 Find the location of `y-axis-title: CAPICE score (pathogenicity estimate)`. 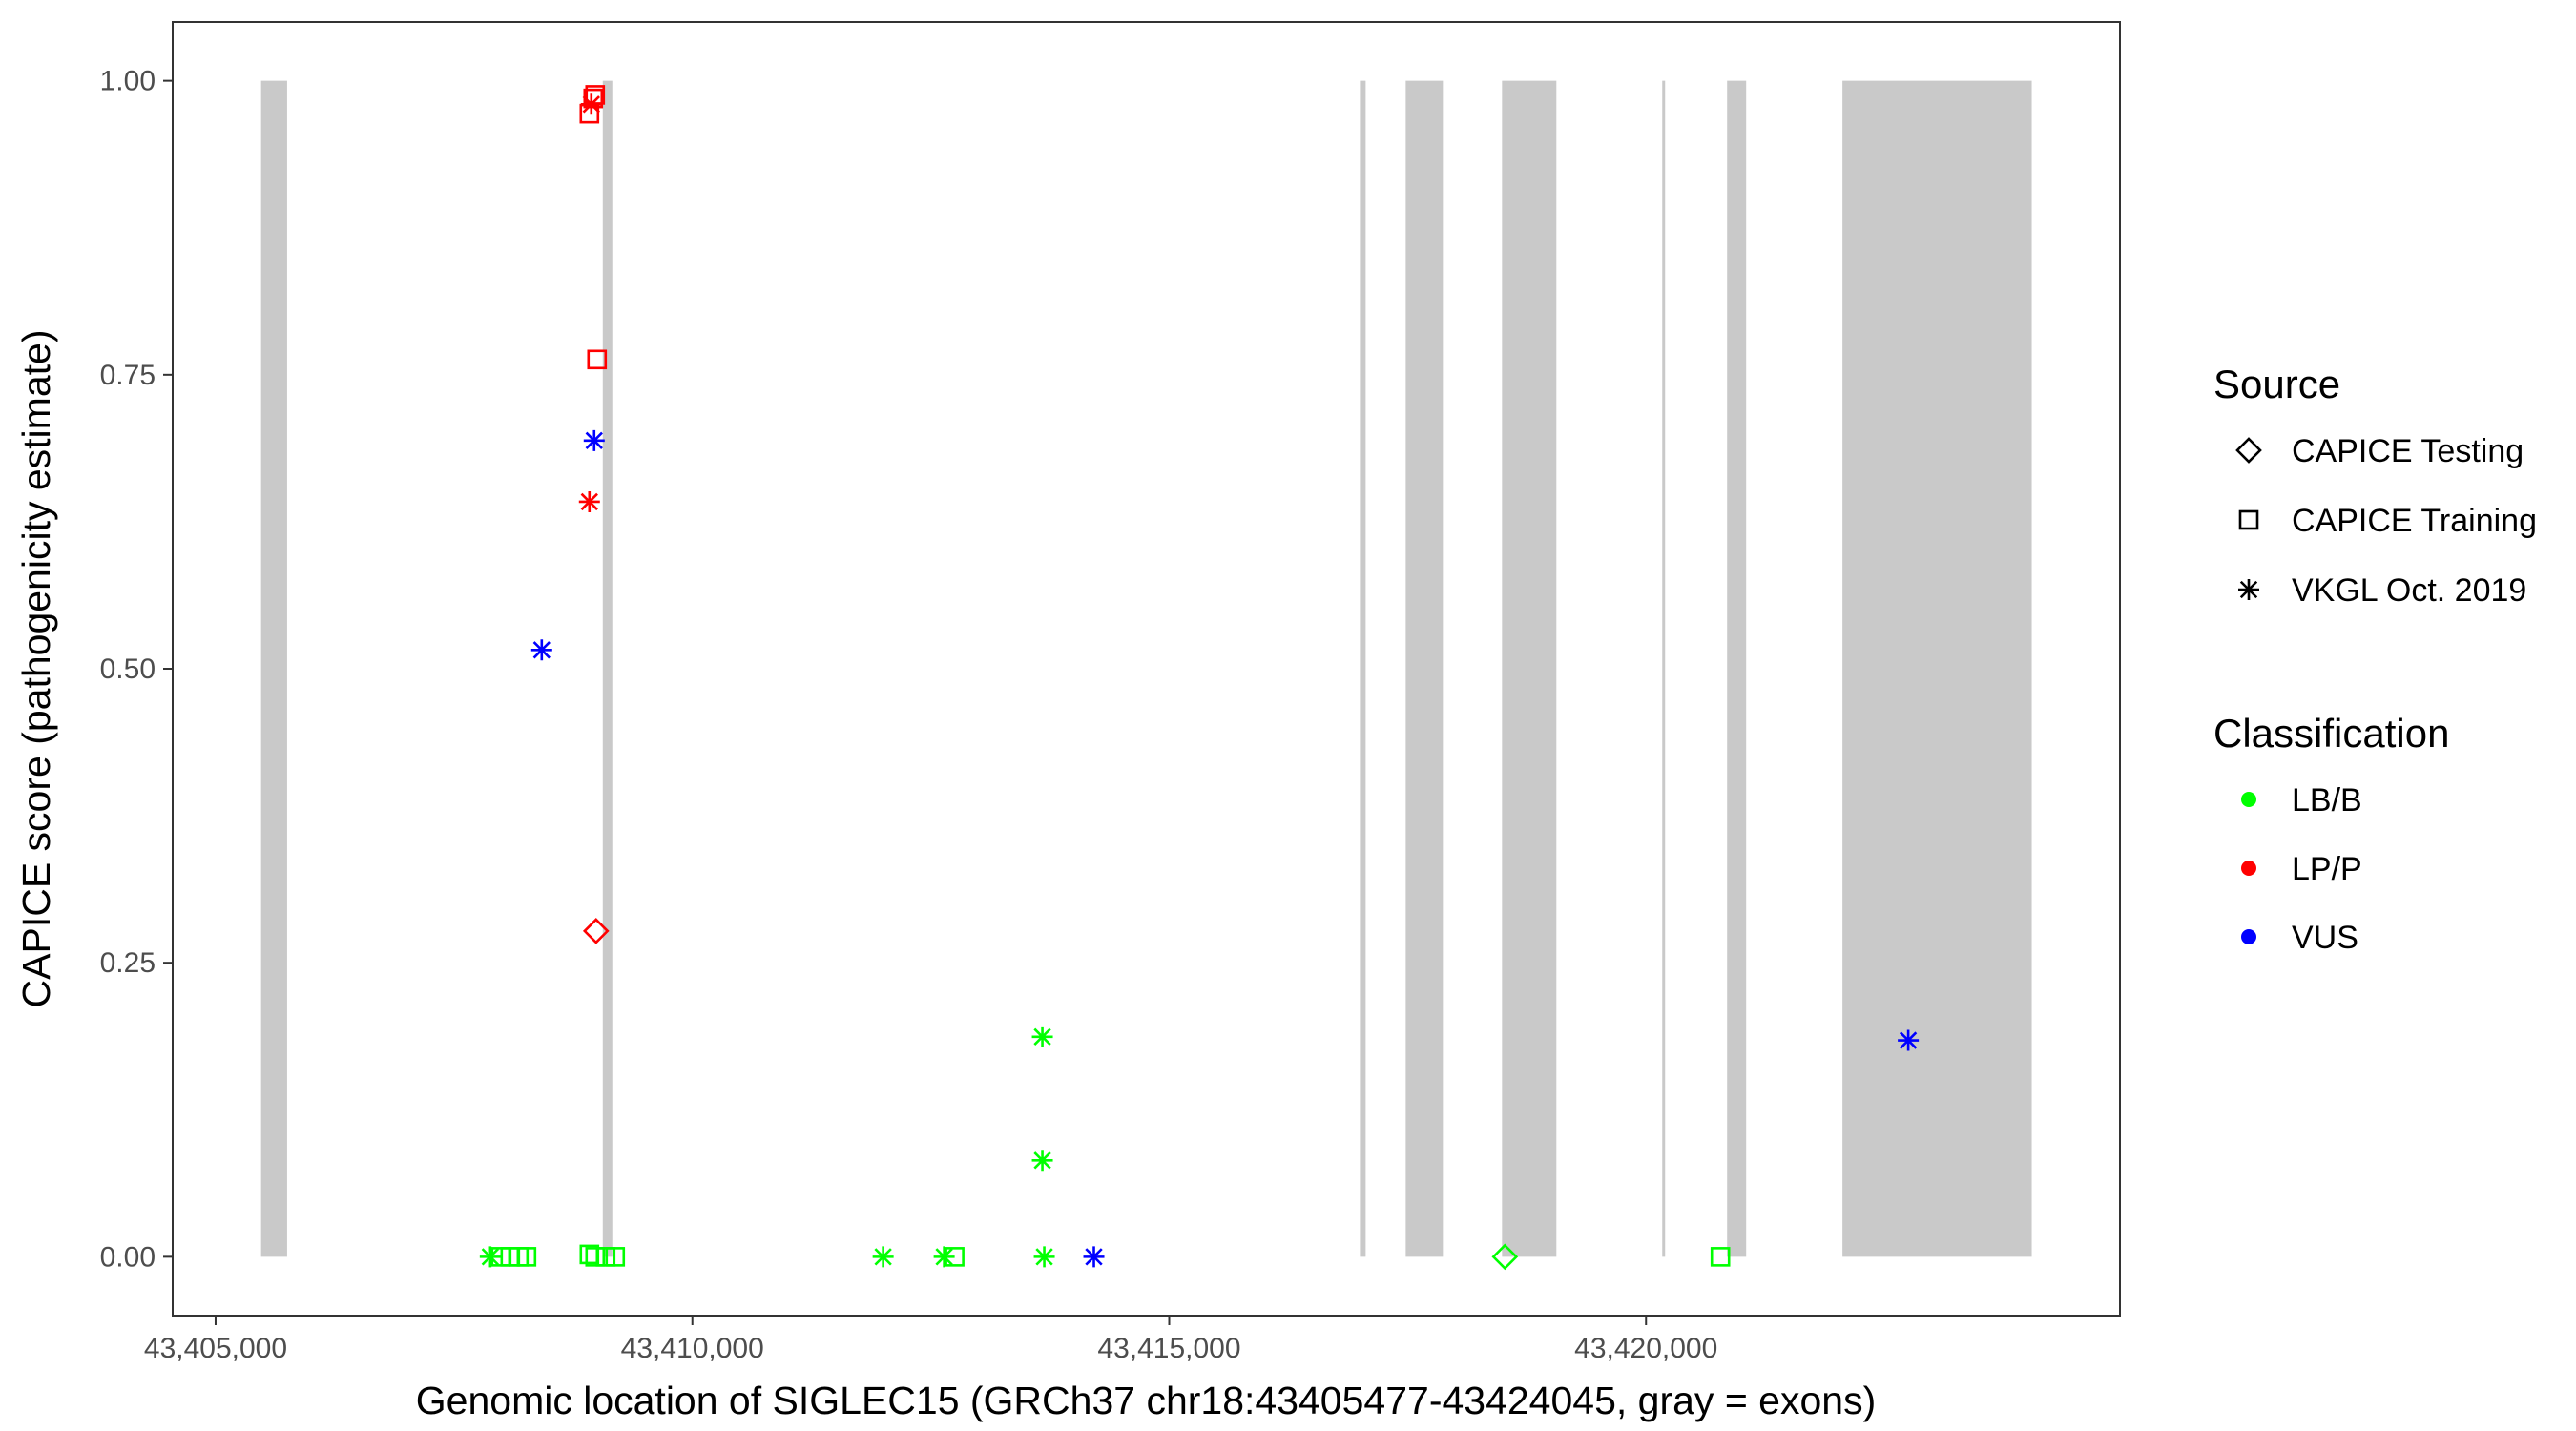

y-axis-title: CAPICE score (pathogenicity estimate) is located at coordinates (36, 669).